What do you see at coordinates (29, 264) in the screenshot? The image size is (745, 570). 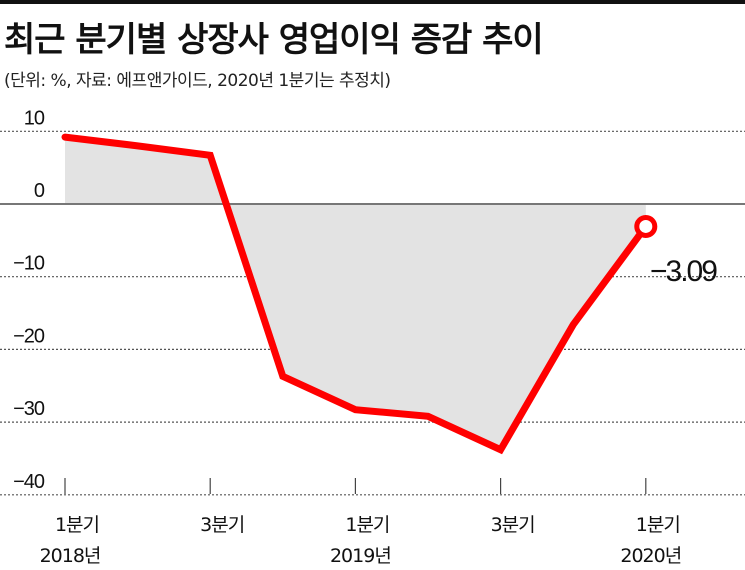 I see `y-tick-label: −10` at bounding box center [29, 264].